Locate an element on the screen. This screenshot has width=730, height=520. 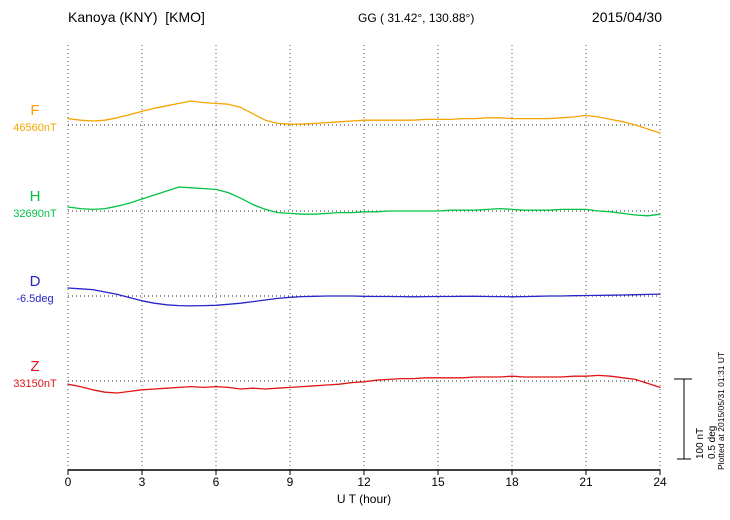
x-tick-label: 12 is located at coordinates (364, 482).